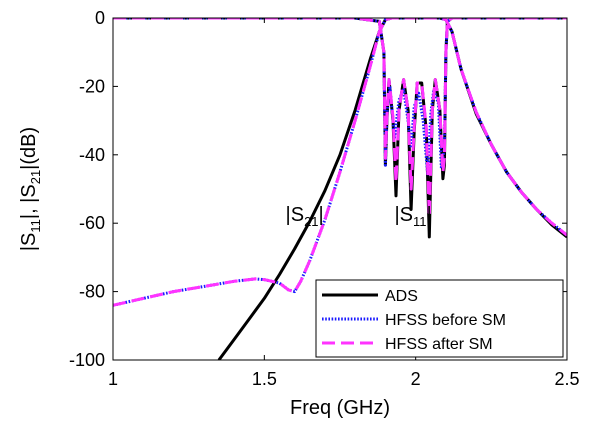 The width and height of the screenshot is (594, 423). What do you see at coordinates (401, 296) in the screenshot?
I see `legend-label: ADS` at bounding box center [401, 296].